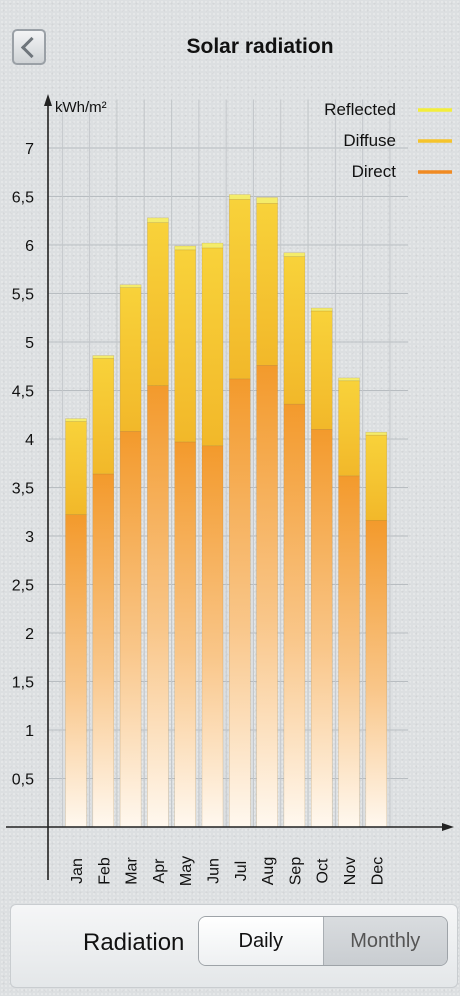 This screenshot has width=460, height=996. I want to click on bar-reflected-aug, so click(267, 200).